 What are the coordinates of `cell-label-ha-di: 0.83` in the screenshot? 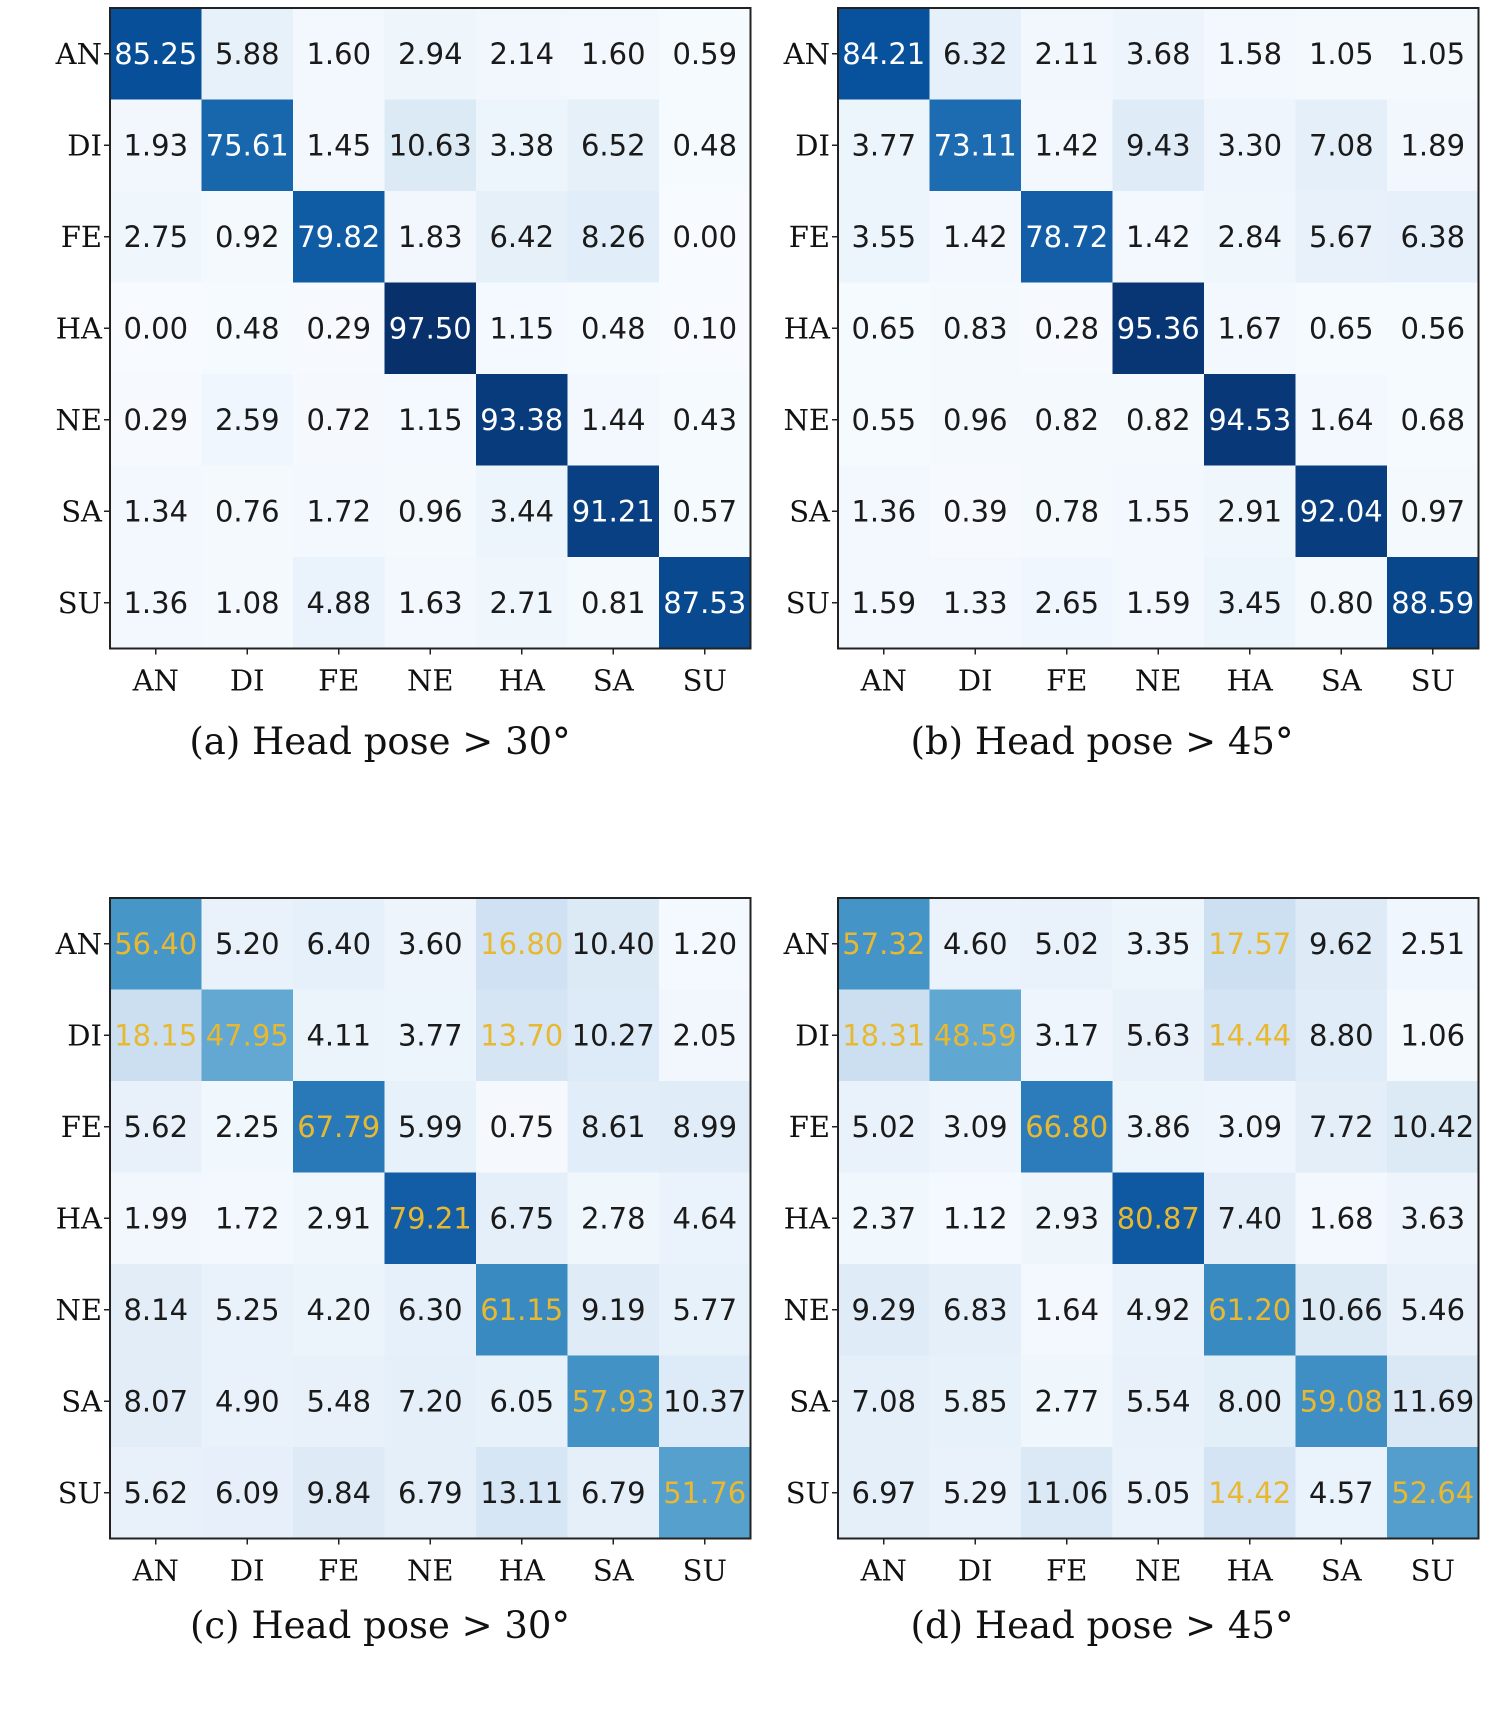 It's located at (975, 328).